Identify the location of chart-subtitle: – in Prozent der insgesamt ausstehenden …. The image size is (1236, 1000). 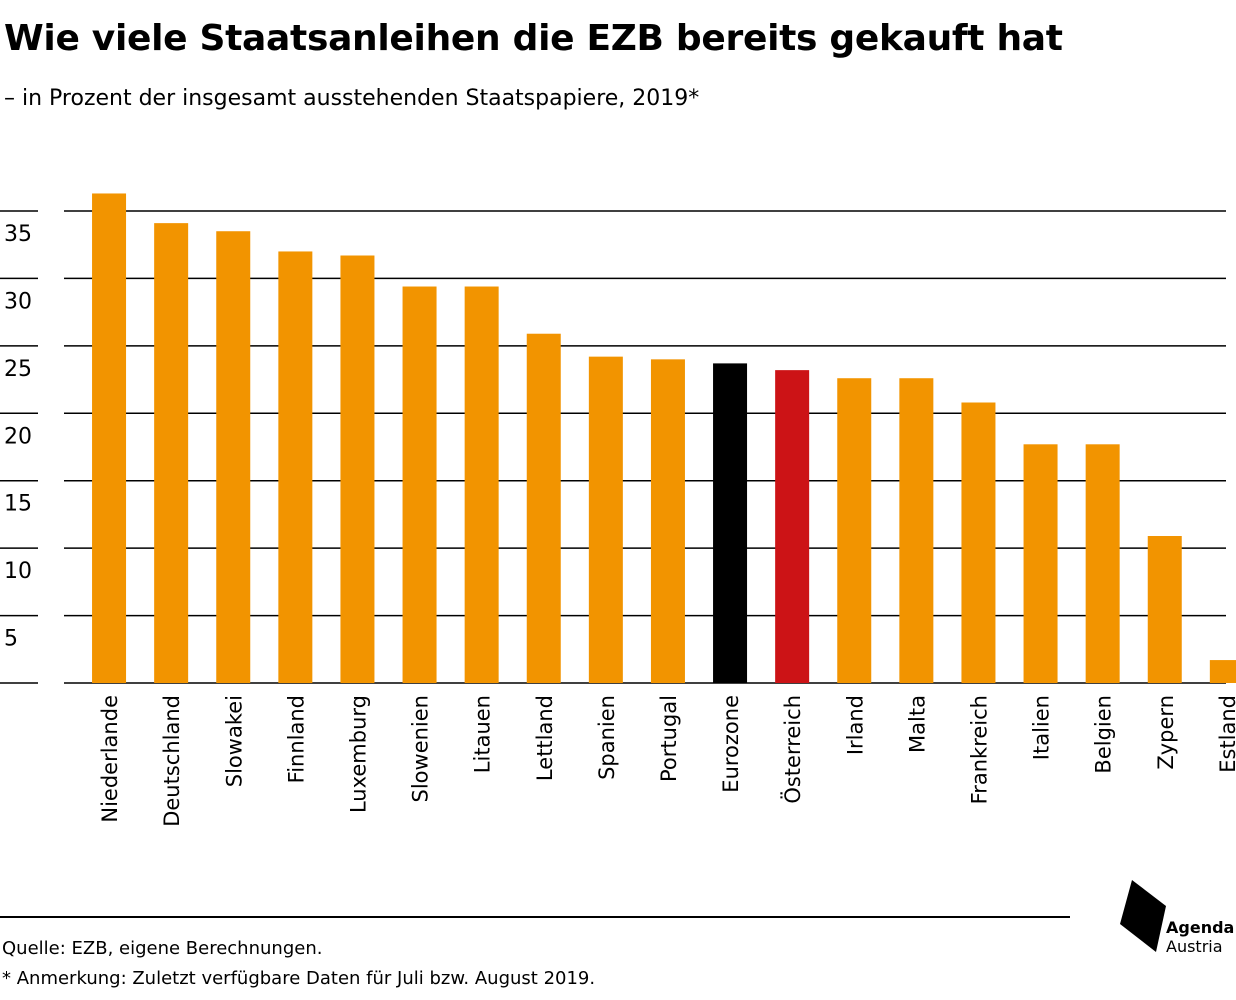
(352, 98).